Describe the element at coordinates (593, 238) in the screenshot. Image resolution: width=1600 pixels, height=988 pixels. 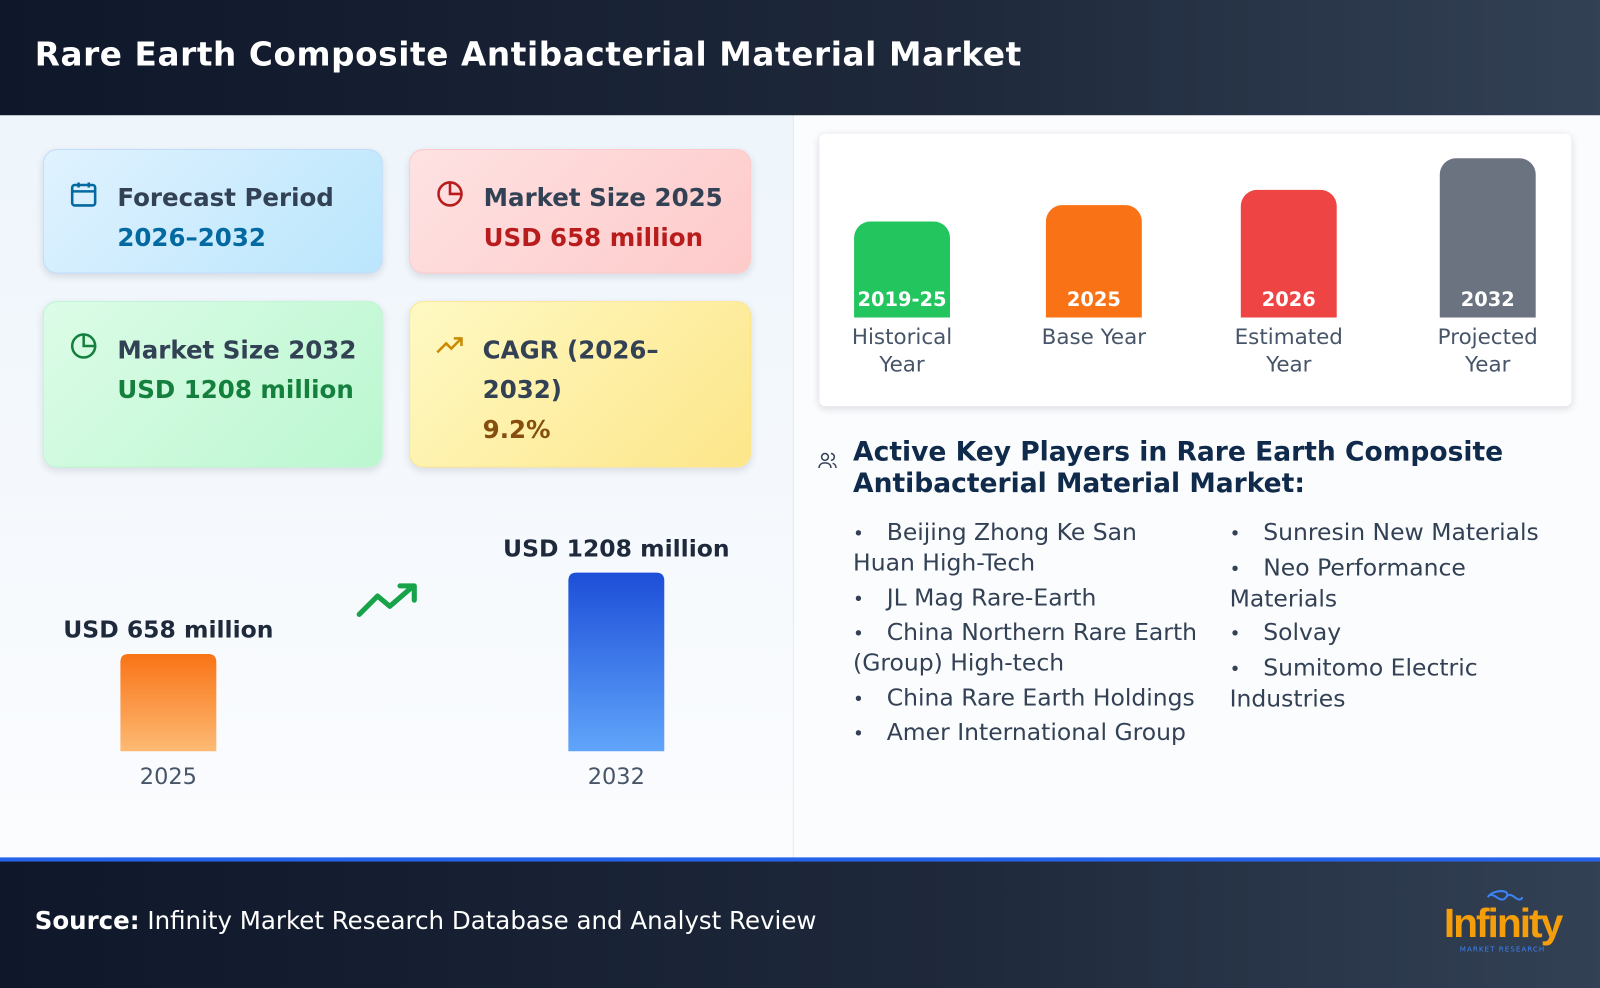
I see `card-value: USD 658 million` at that location.